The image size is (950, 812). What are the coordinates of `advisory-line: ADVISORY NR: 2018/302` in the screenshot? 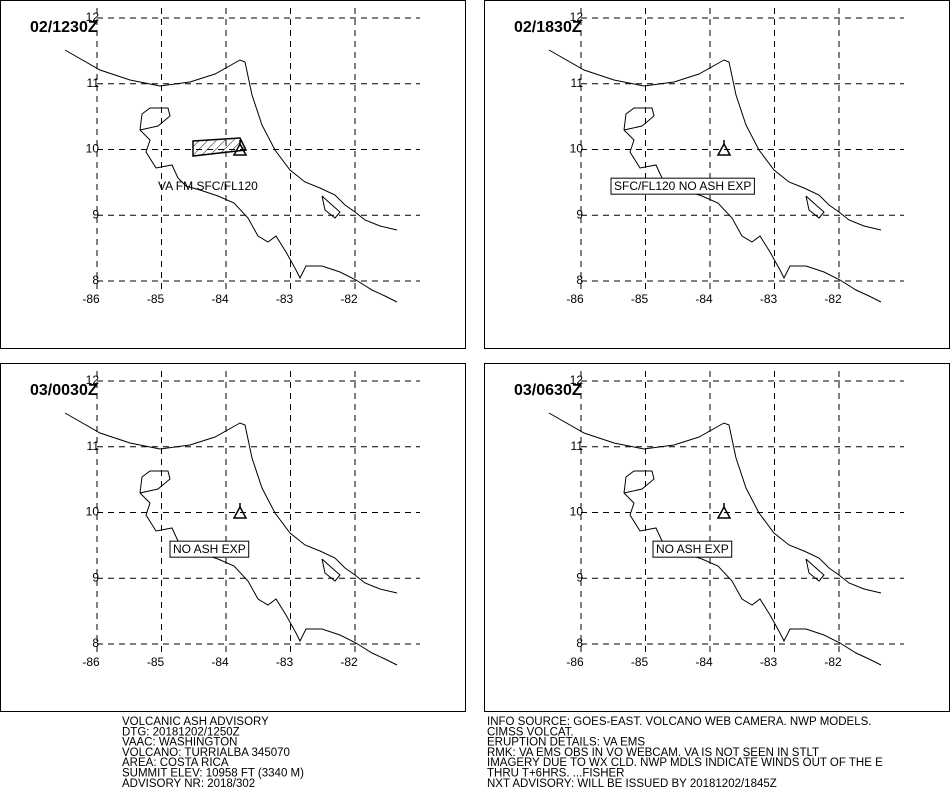 It's located at (188, 784).